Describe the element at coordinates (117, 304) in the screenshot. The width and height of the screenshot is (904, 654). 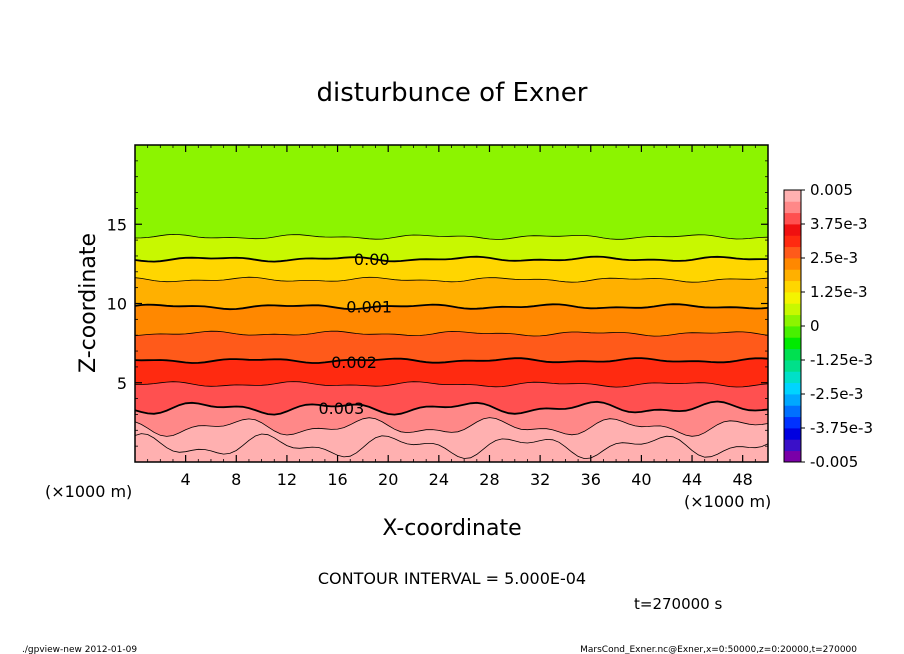
I see `y-tick-label: 10` at that location.